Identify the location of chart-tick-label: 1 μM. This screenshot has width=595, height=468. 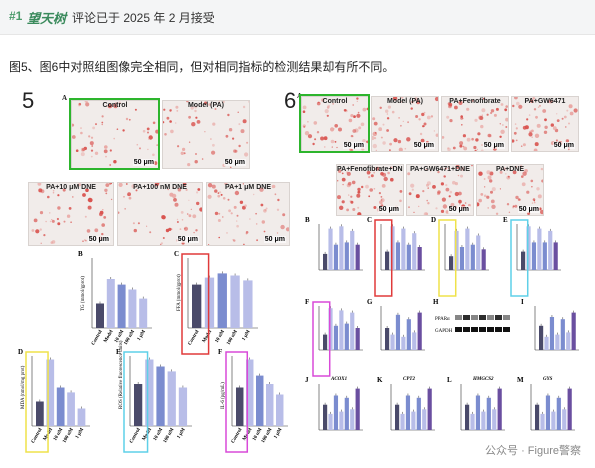
(278, 433).